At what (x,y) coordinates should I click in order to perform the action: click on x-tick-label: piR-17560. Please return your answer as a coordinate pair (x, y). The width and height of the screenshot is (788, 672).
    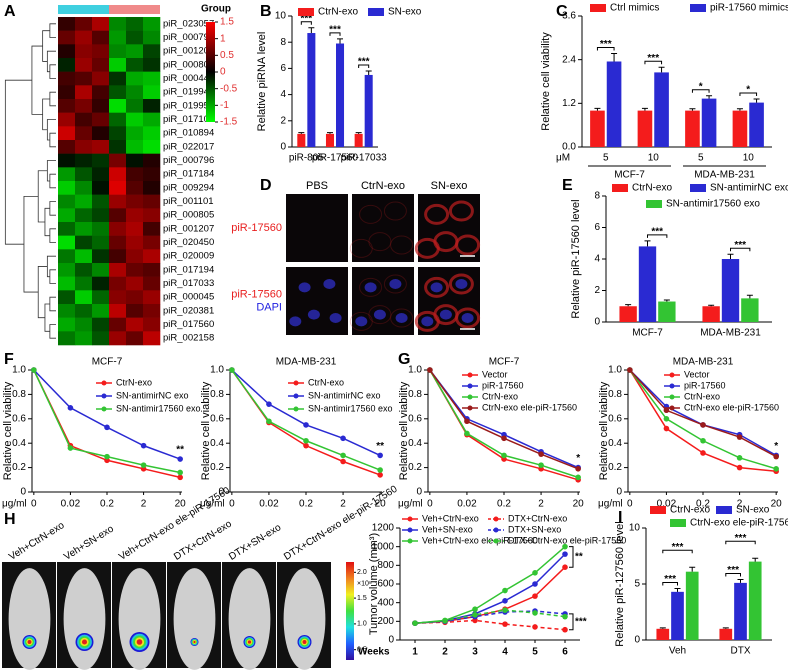
    Looking at the image, I should click on (335, 158).